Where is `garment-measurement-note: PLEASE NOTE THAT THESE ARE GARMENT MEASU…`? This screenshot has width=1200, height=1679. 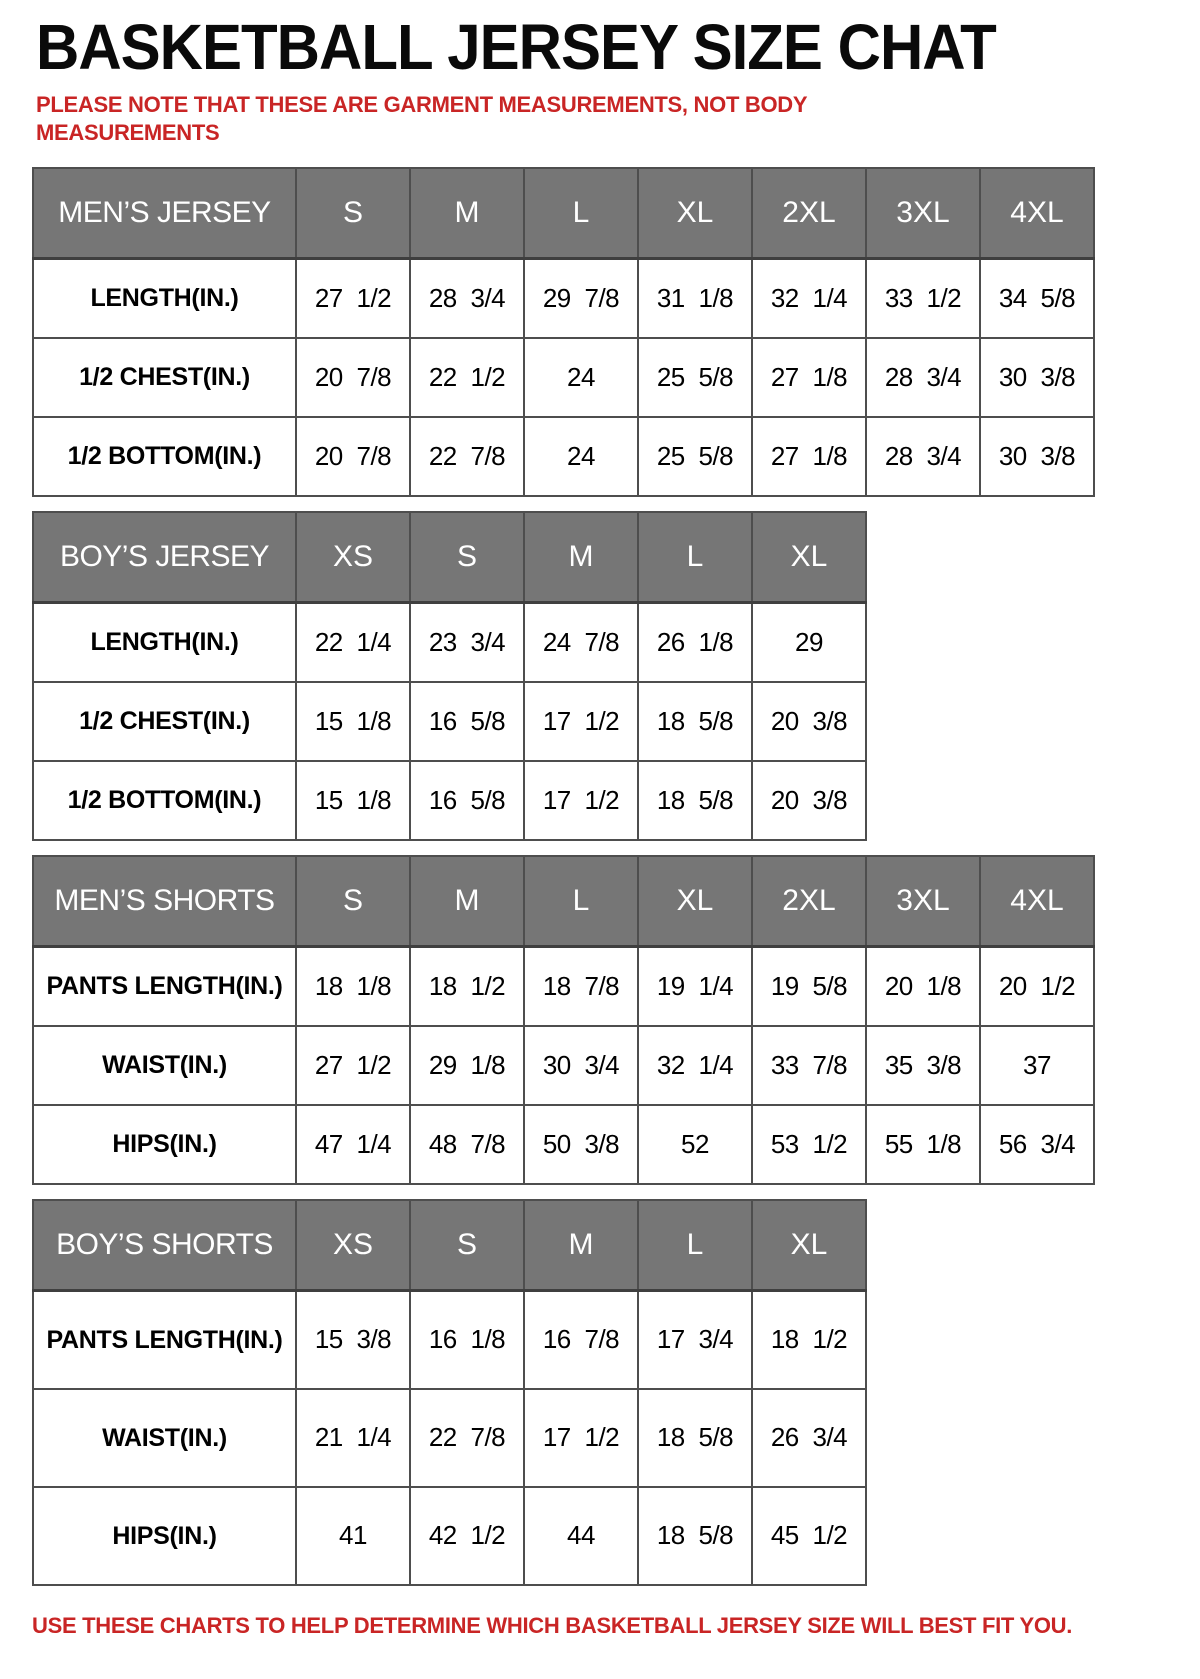 garment-measurement-note: PLEASE NOTE THAT THESE ARE GARMENT MEASU… is located at coordinates (421, 118).